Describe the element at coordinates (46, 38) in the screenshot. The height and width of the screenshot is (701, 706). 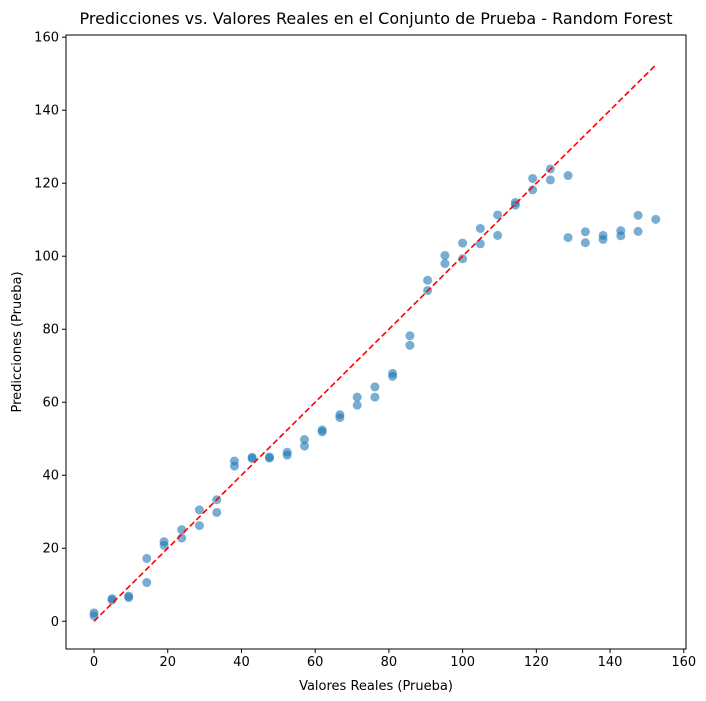
I see `y-tick-label: 160` at that location.